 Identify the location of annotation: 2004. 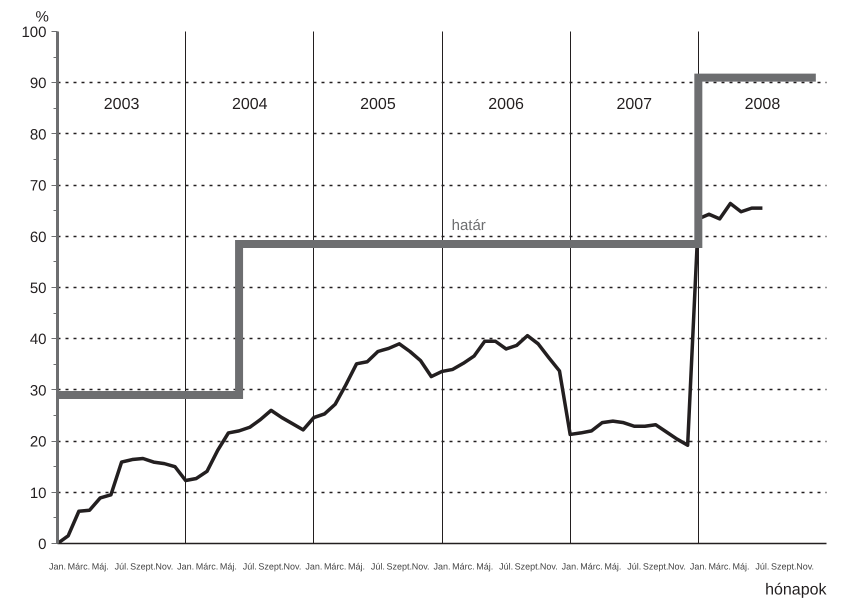
(250, 105).